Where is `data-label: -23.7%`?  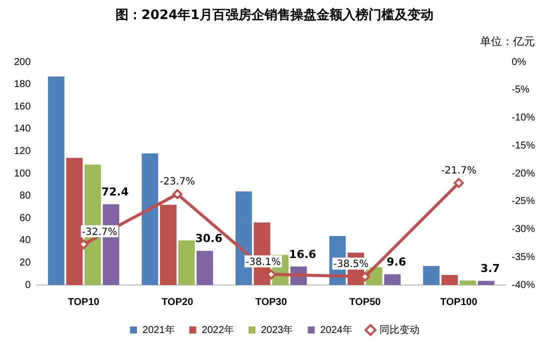
data-label: -23.7% is located at coordinates (178, 182).